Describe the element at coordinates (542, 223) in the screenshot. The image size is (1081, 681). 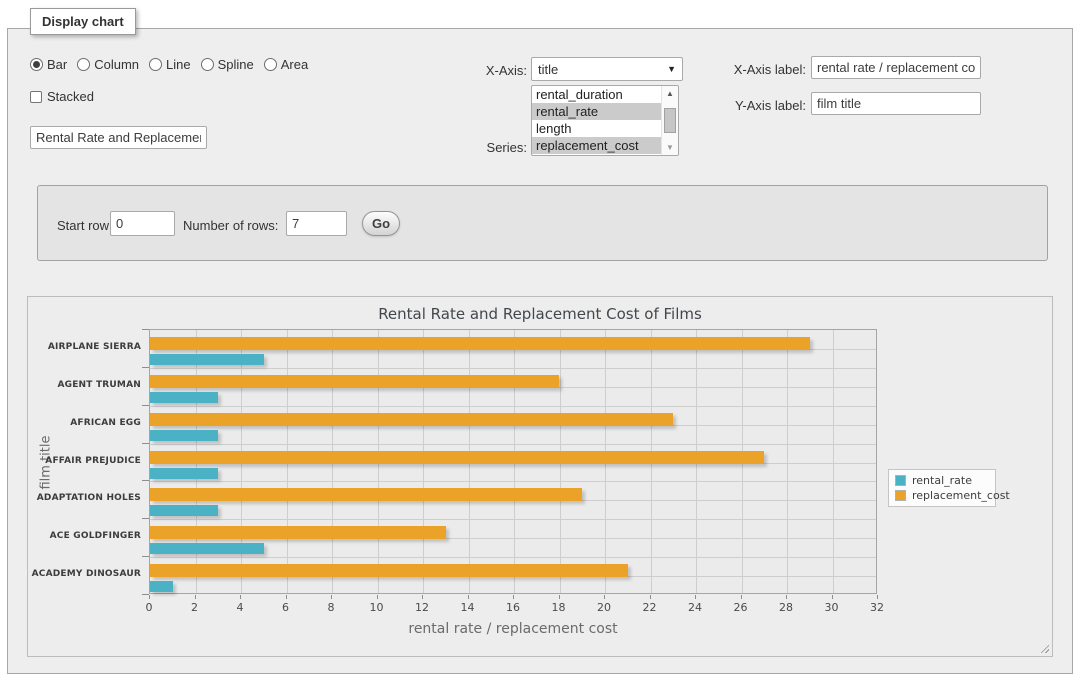
I see `row-range-panel` at that location.